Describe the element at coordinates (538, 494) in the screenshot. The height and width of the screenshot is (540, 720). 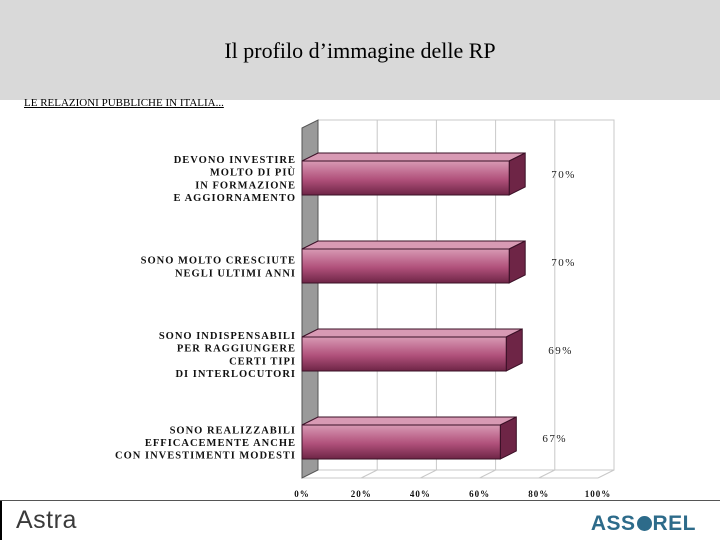
I see `x-tick-label: 80%` at that location.